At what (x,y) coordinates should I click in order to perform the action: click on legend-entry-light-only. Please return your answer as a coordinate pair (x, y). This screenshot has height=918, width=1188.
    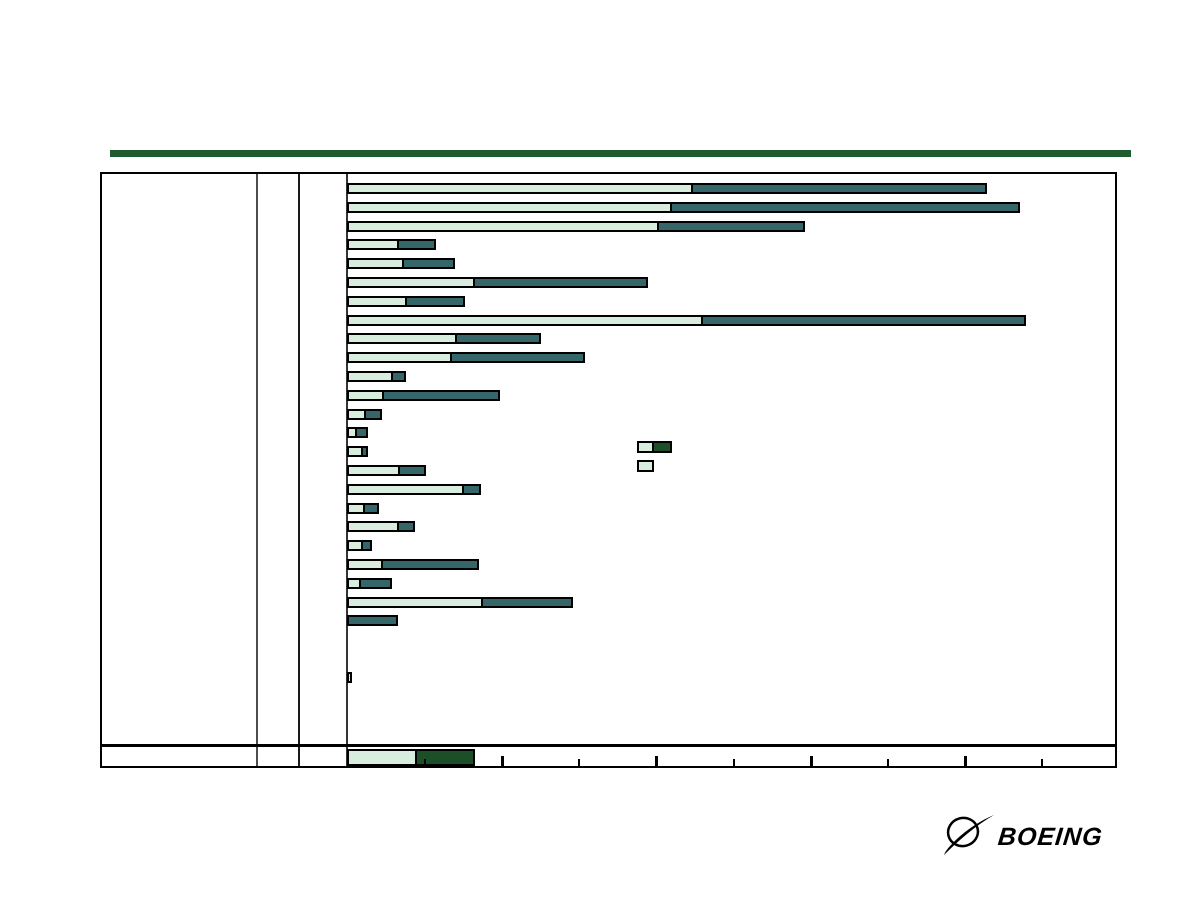
    Looking at the image, I should click on (654, 466).